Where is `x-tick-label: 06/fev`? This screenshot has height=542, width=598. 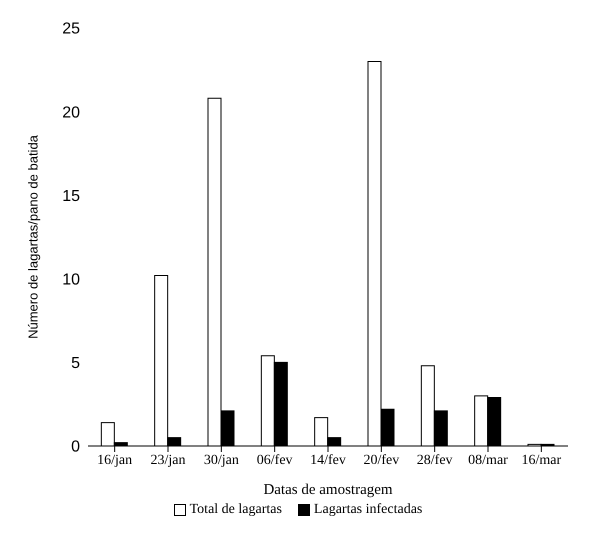 x-tick-label: 06/fev is located at coordinates (274, 460).